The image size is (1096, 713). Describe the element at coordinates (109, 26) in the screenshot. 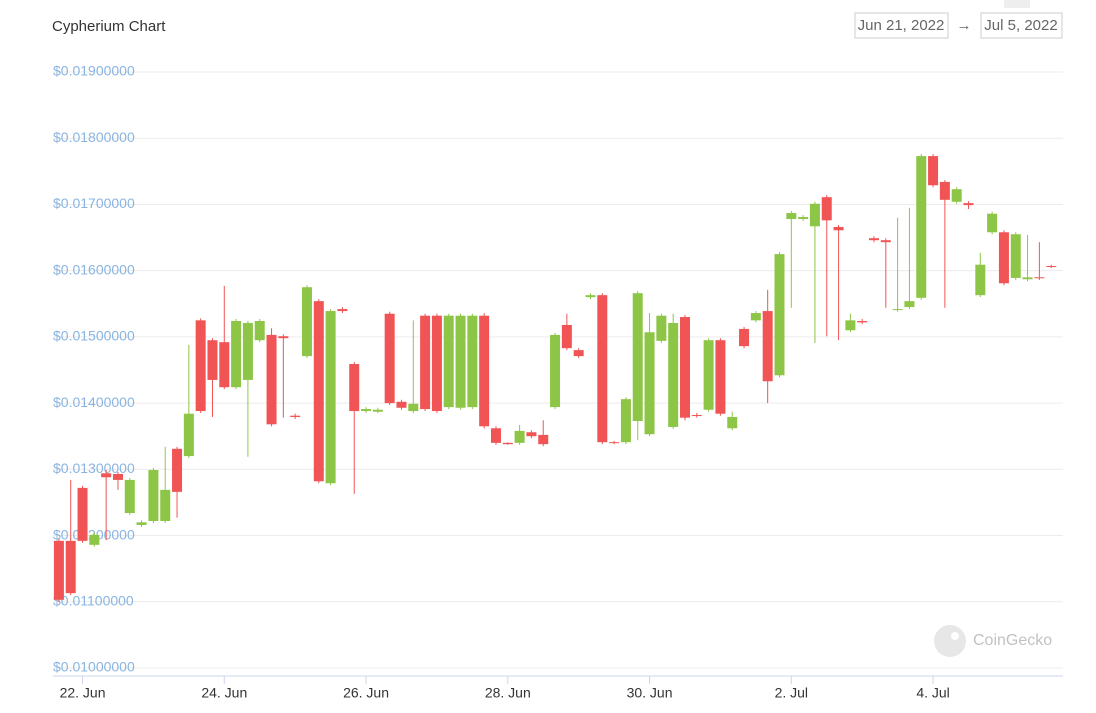

I see `chart-title: Cypherium Chart` at that location.